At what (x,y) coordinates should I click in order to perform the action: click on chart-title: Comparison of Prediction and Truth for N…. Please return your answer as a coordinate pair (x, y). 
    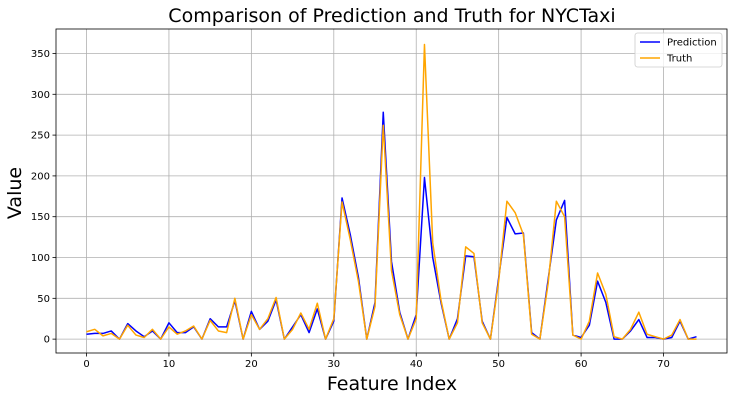
    Looking at the image, I should click on (391, 16).